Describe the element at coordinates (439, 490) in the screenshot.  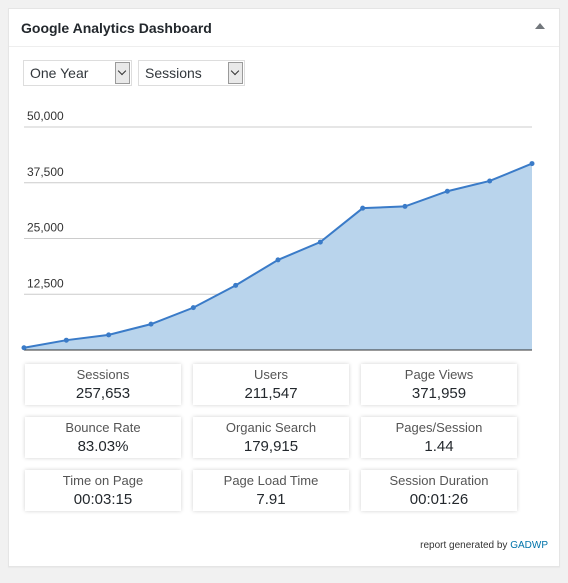
I see `metric-card: Session Duration 00:01:26` at that location.